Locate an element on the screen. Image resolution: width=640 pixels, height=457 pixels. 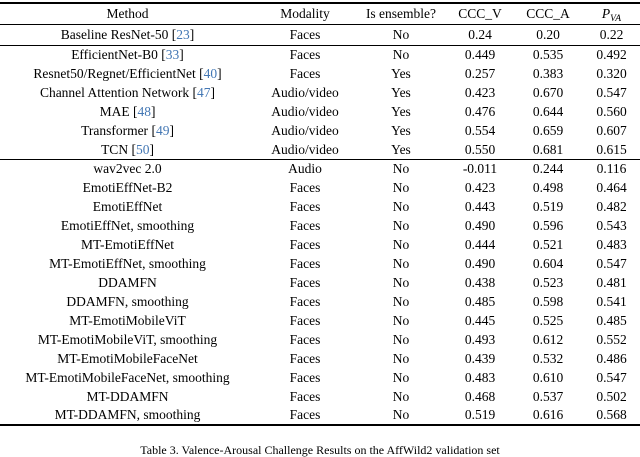
citation-link: 50 is located at coordinates (142, 149).